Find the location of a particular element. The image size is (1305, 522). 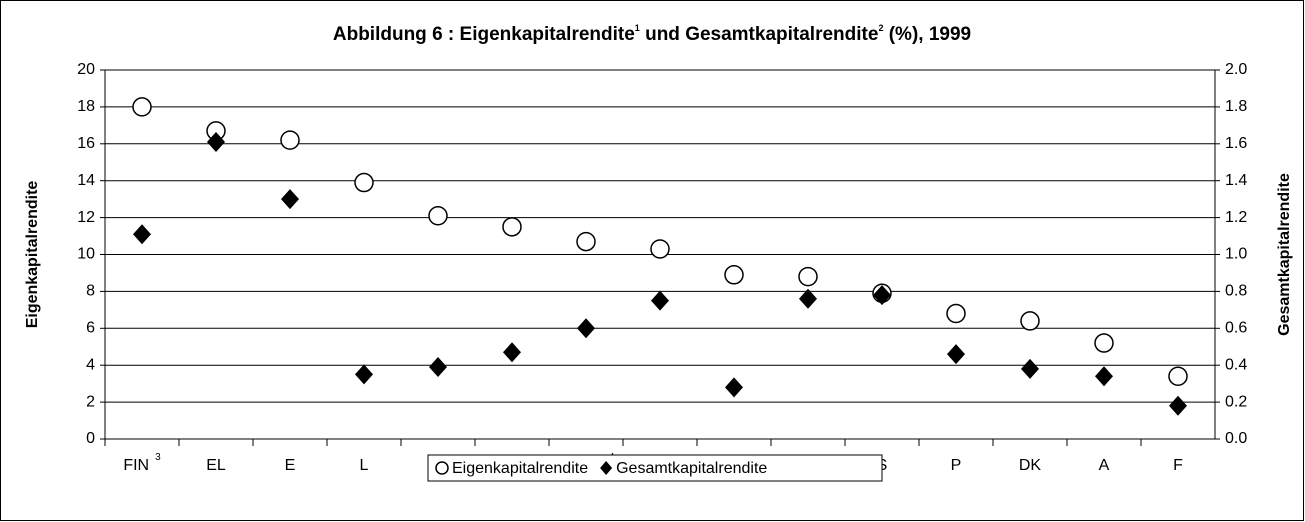

x-tick-label: FIN 3 is located at coordinates (142, 463).